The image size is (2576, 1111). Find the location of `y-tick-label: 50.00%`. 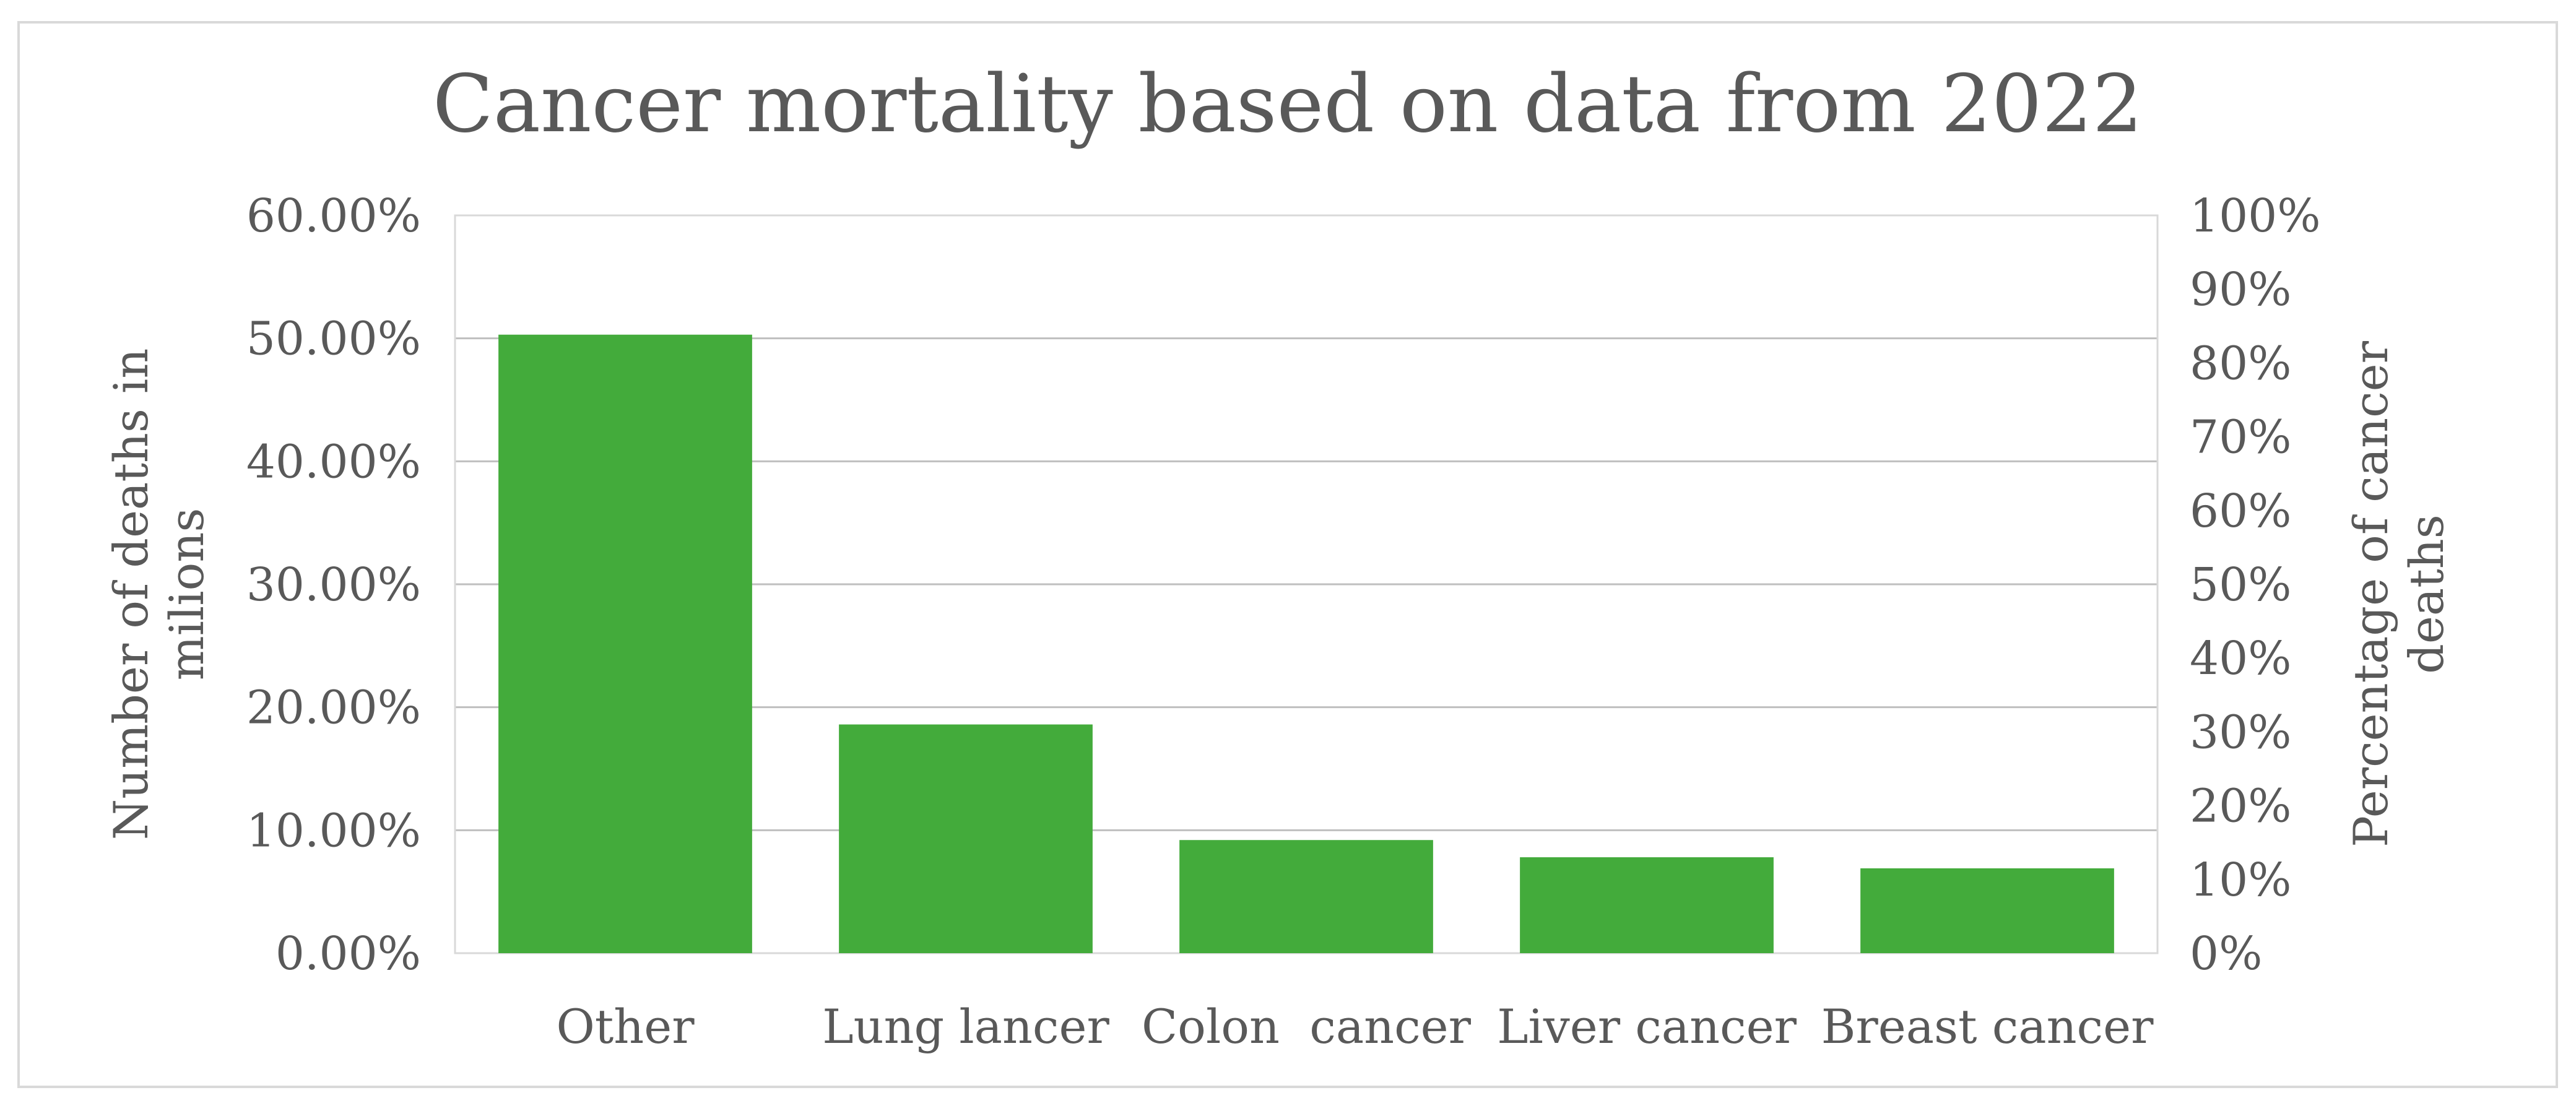

y-tick-label: 50.00% is located at coordinates (333, 339).